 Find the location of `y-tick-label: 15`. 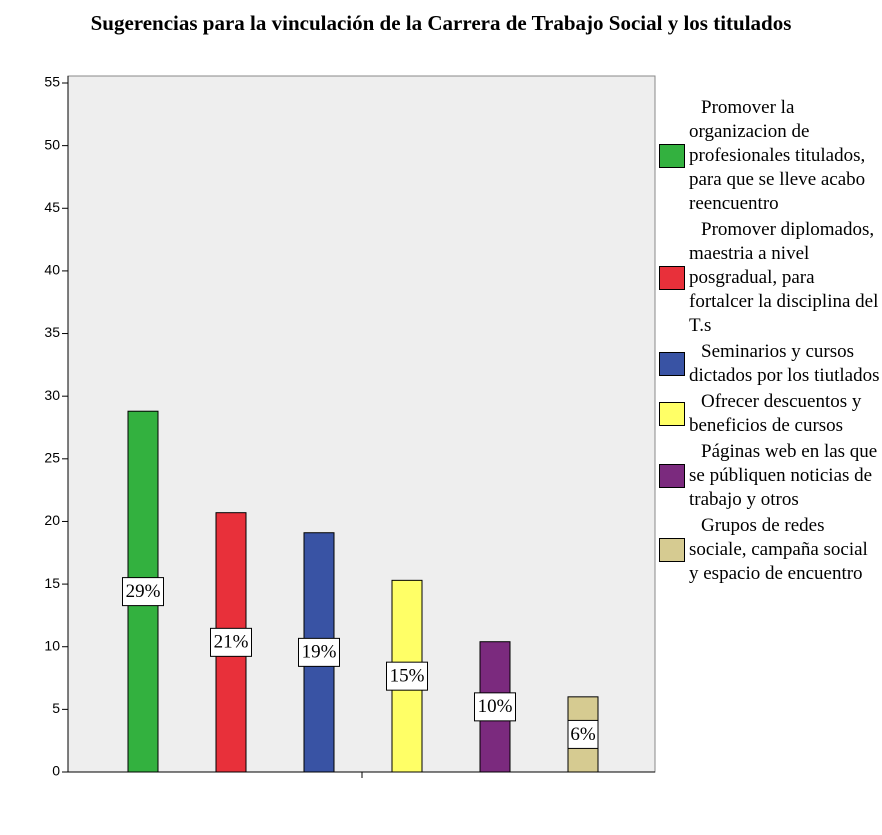

y-tick-label: 15 is located at coordinates (52, 583).